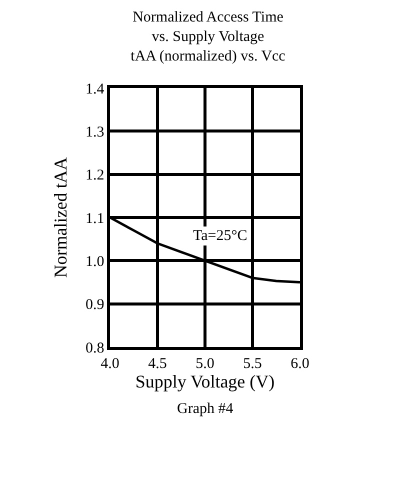  What do you see at coordinates (220, 236) in the screenshot?
I see `annotation: Ta=25°C` at bounding box center [220, 236].